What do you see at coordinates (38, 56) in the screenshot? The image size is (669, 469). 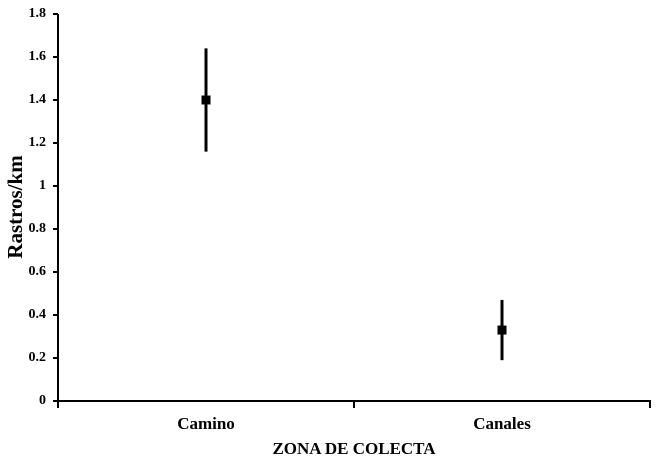 I see `y-tick-label: 1.6` at bounding box center [38, 56].